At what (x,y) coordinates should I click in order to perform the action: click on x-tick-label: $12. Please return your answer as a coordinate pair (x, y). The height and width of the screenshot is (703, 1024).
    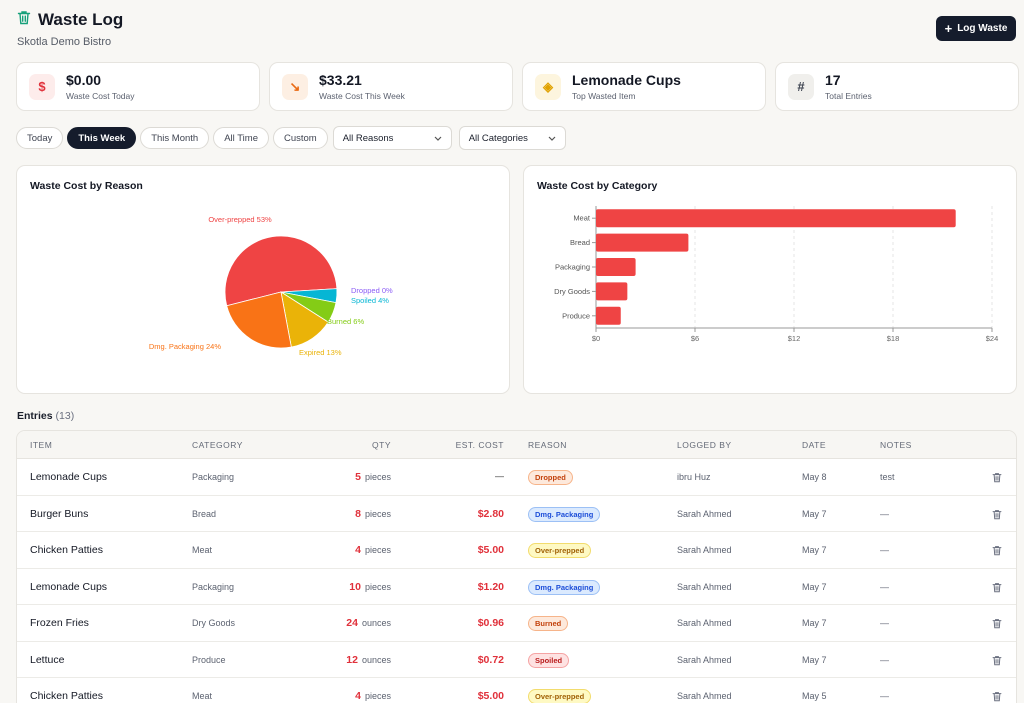
    Looking at the image, I should click on (794, 338).